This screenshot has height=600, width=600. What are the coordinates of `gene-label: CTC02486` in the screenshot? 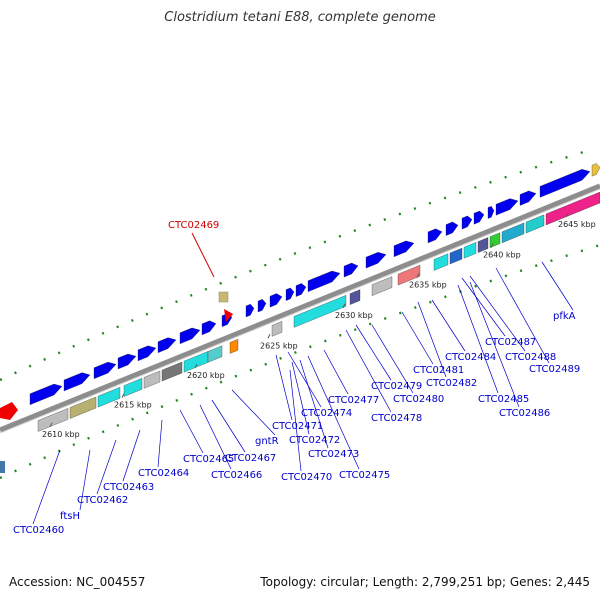 It's located at (524, 413).